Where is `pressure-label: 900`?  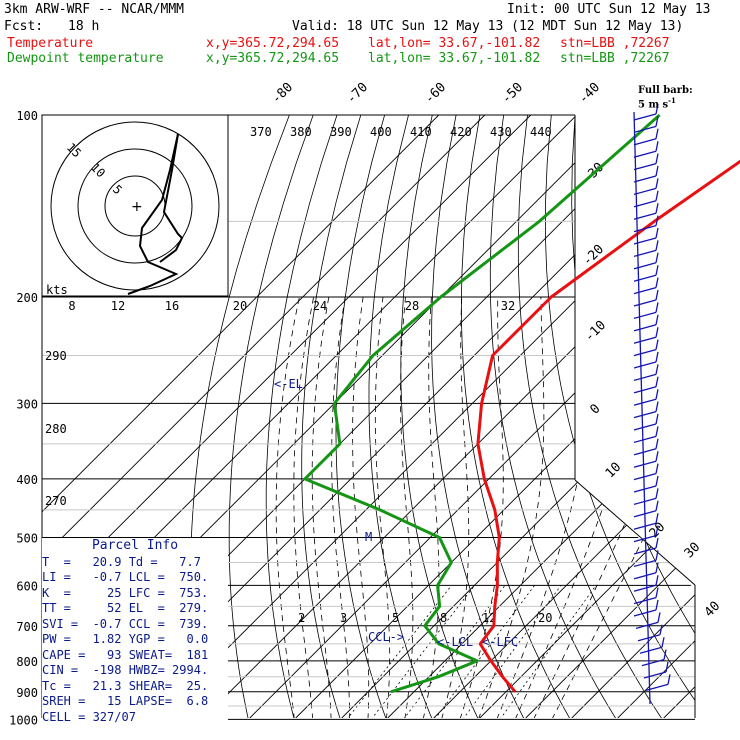 pressure-label: 900 is located at coordinates (27, 693).